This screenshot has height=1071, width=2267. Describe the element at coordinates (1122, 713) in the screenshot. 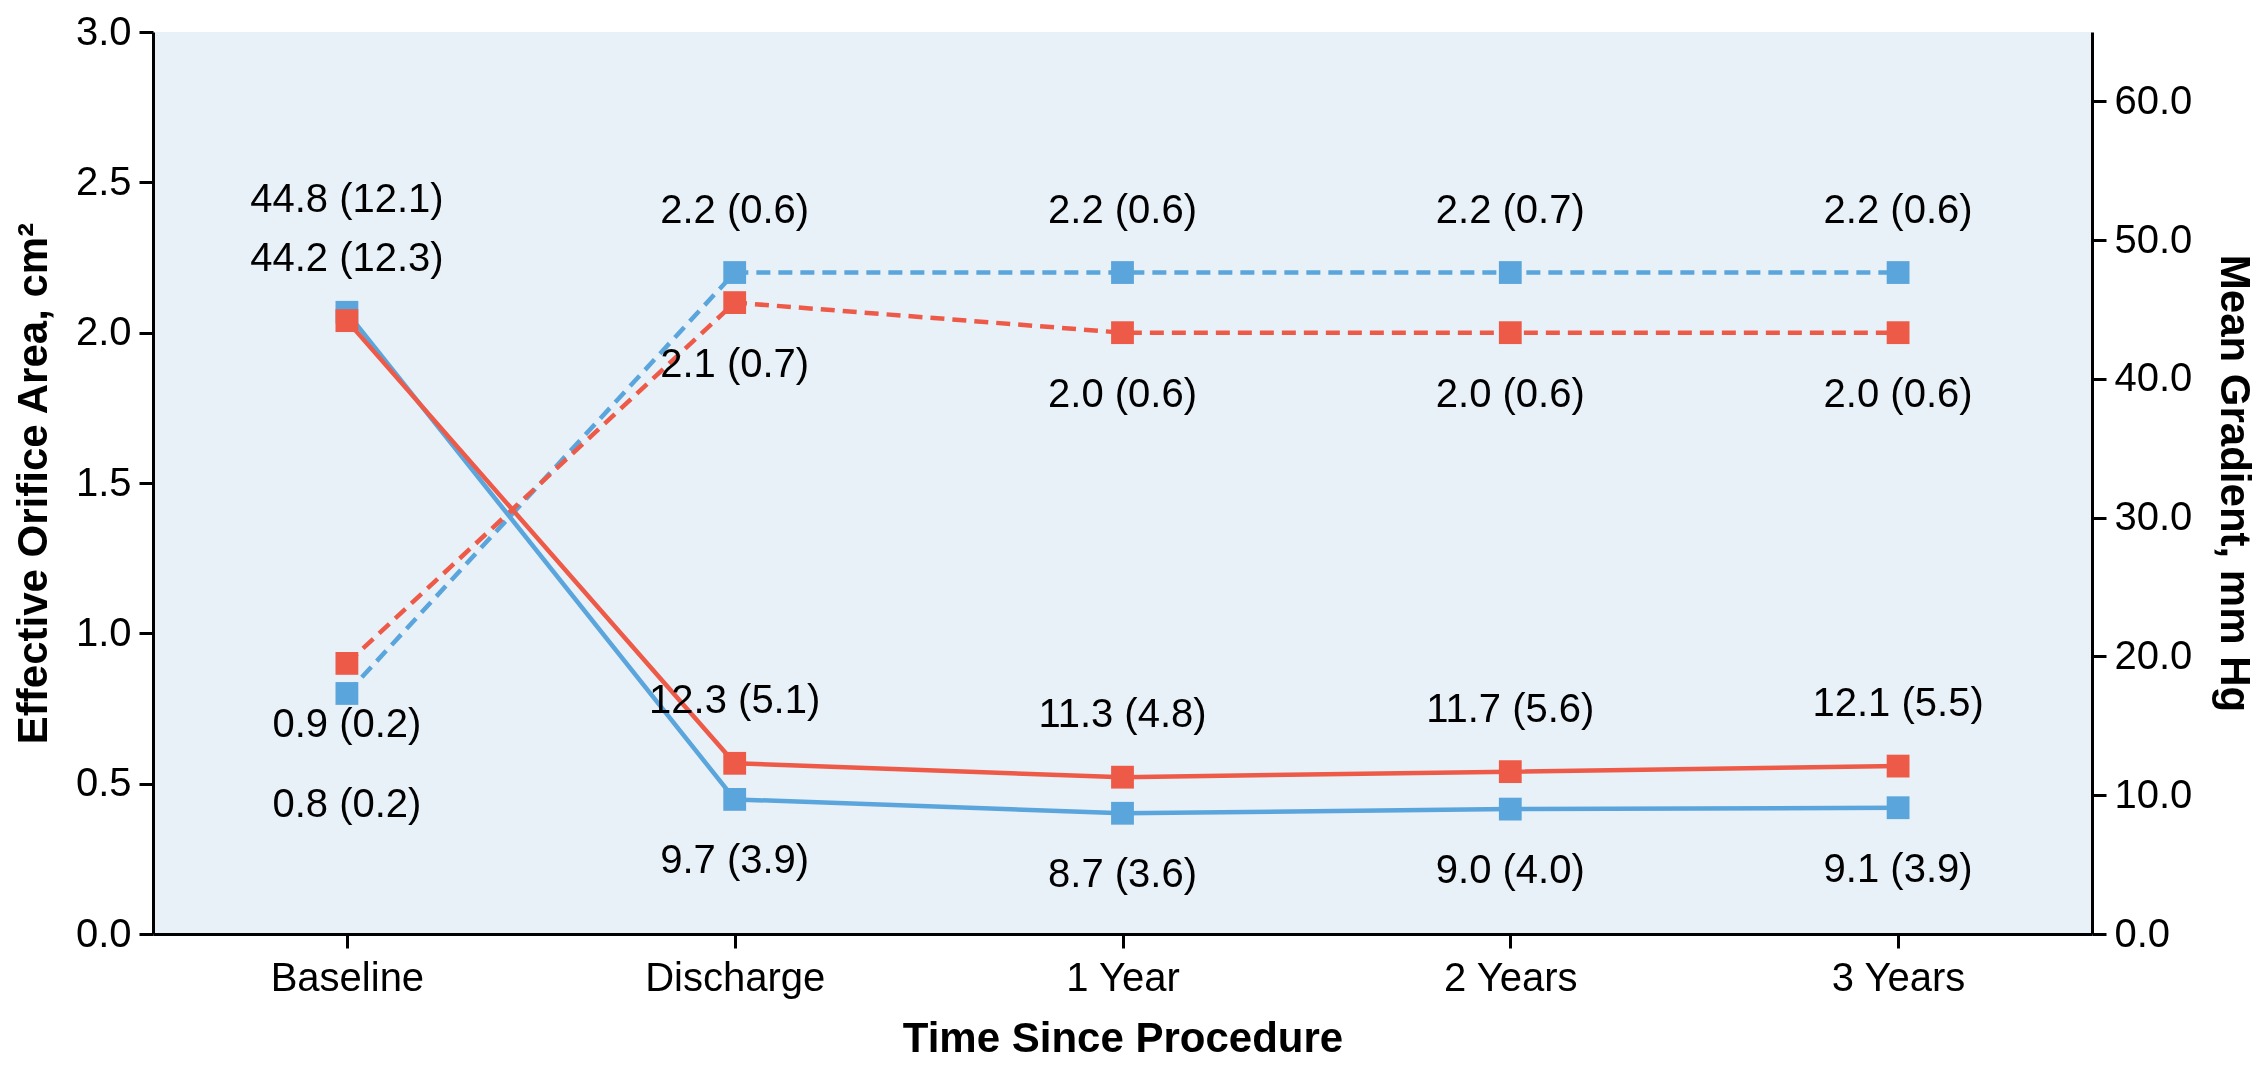

I see `data-label: 11.3 (4.8)` at that location.